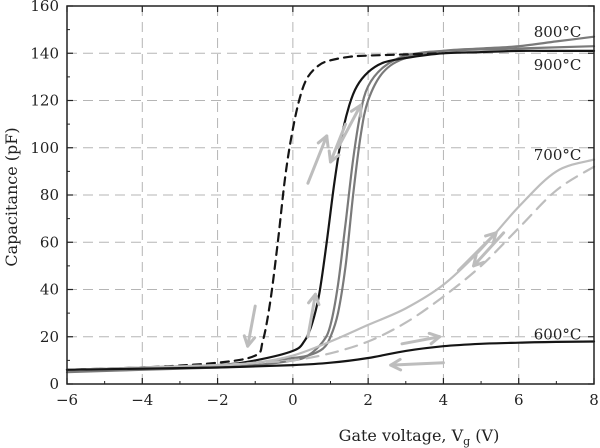 This screenshot has height=448, width=600. I want to click on y-tick-label: 40, so click(49, 290).